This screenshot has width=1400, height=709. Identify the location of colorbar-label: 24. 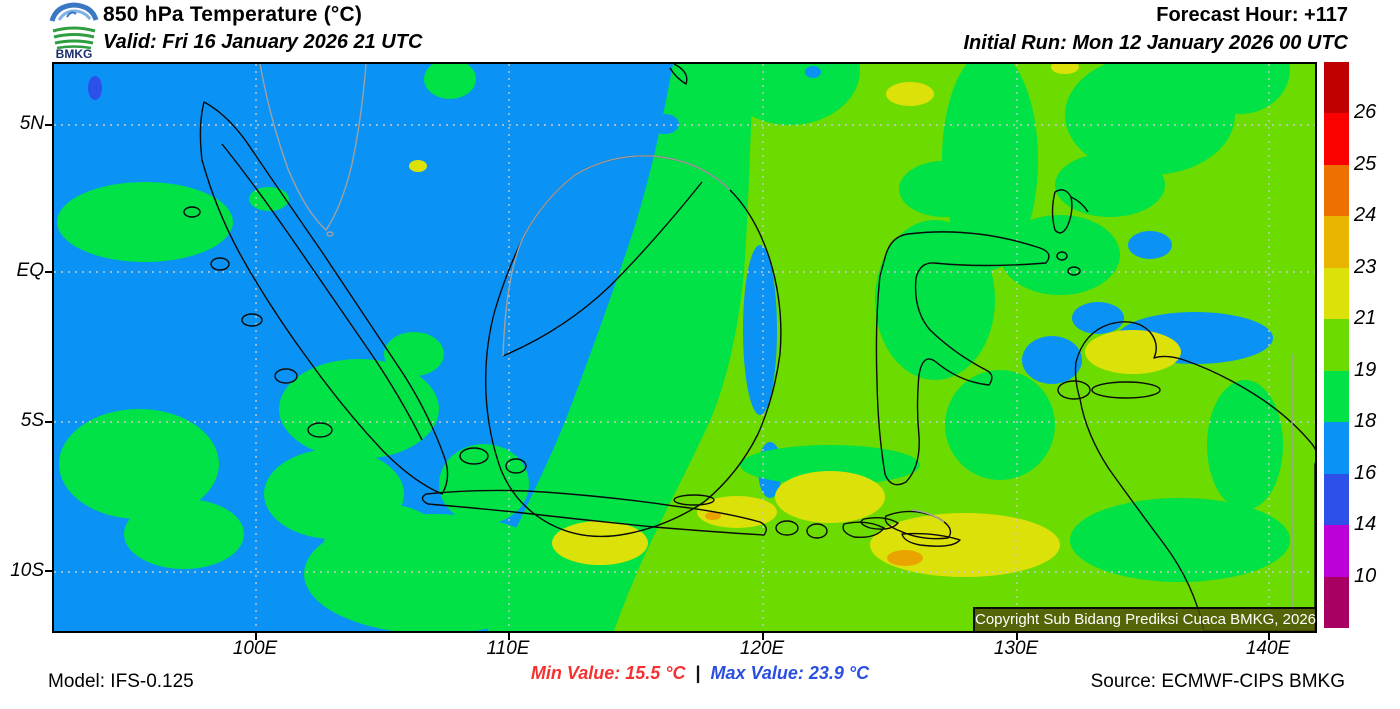
(1365, 215).